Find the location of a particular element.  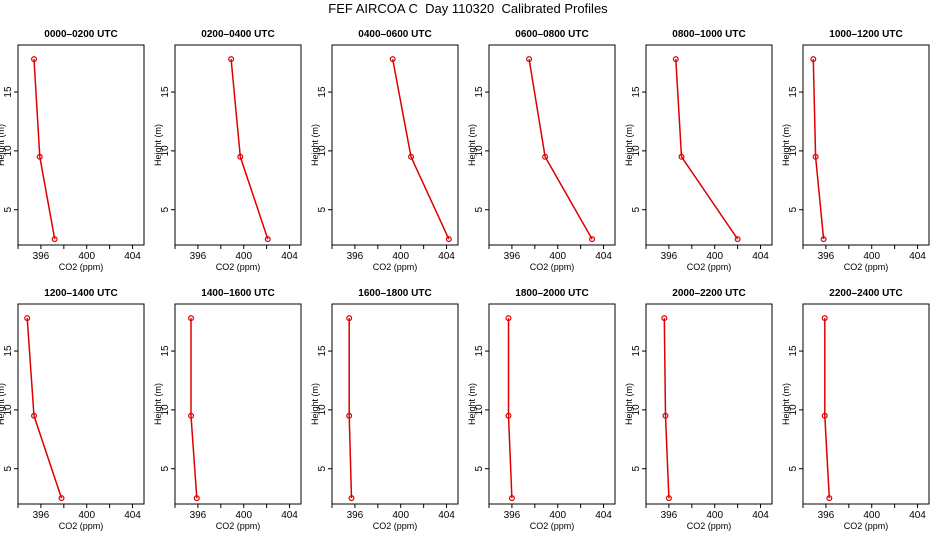

panel-title: 1200–1400 UTC is located at coordinates (80, 293).